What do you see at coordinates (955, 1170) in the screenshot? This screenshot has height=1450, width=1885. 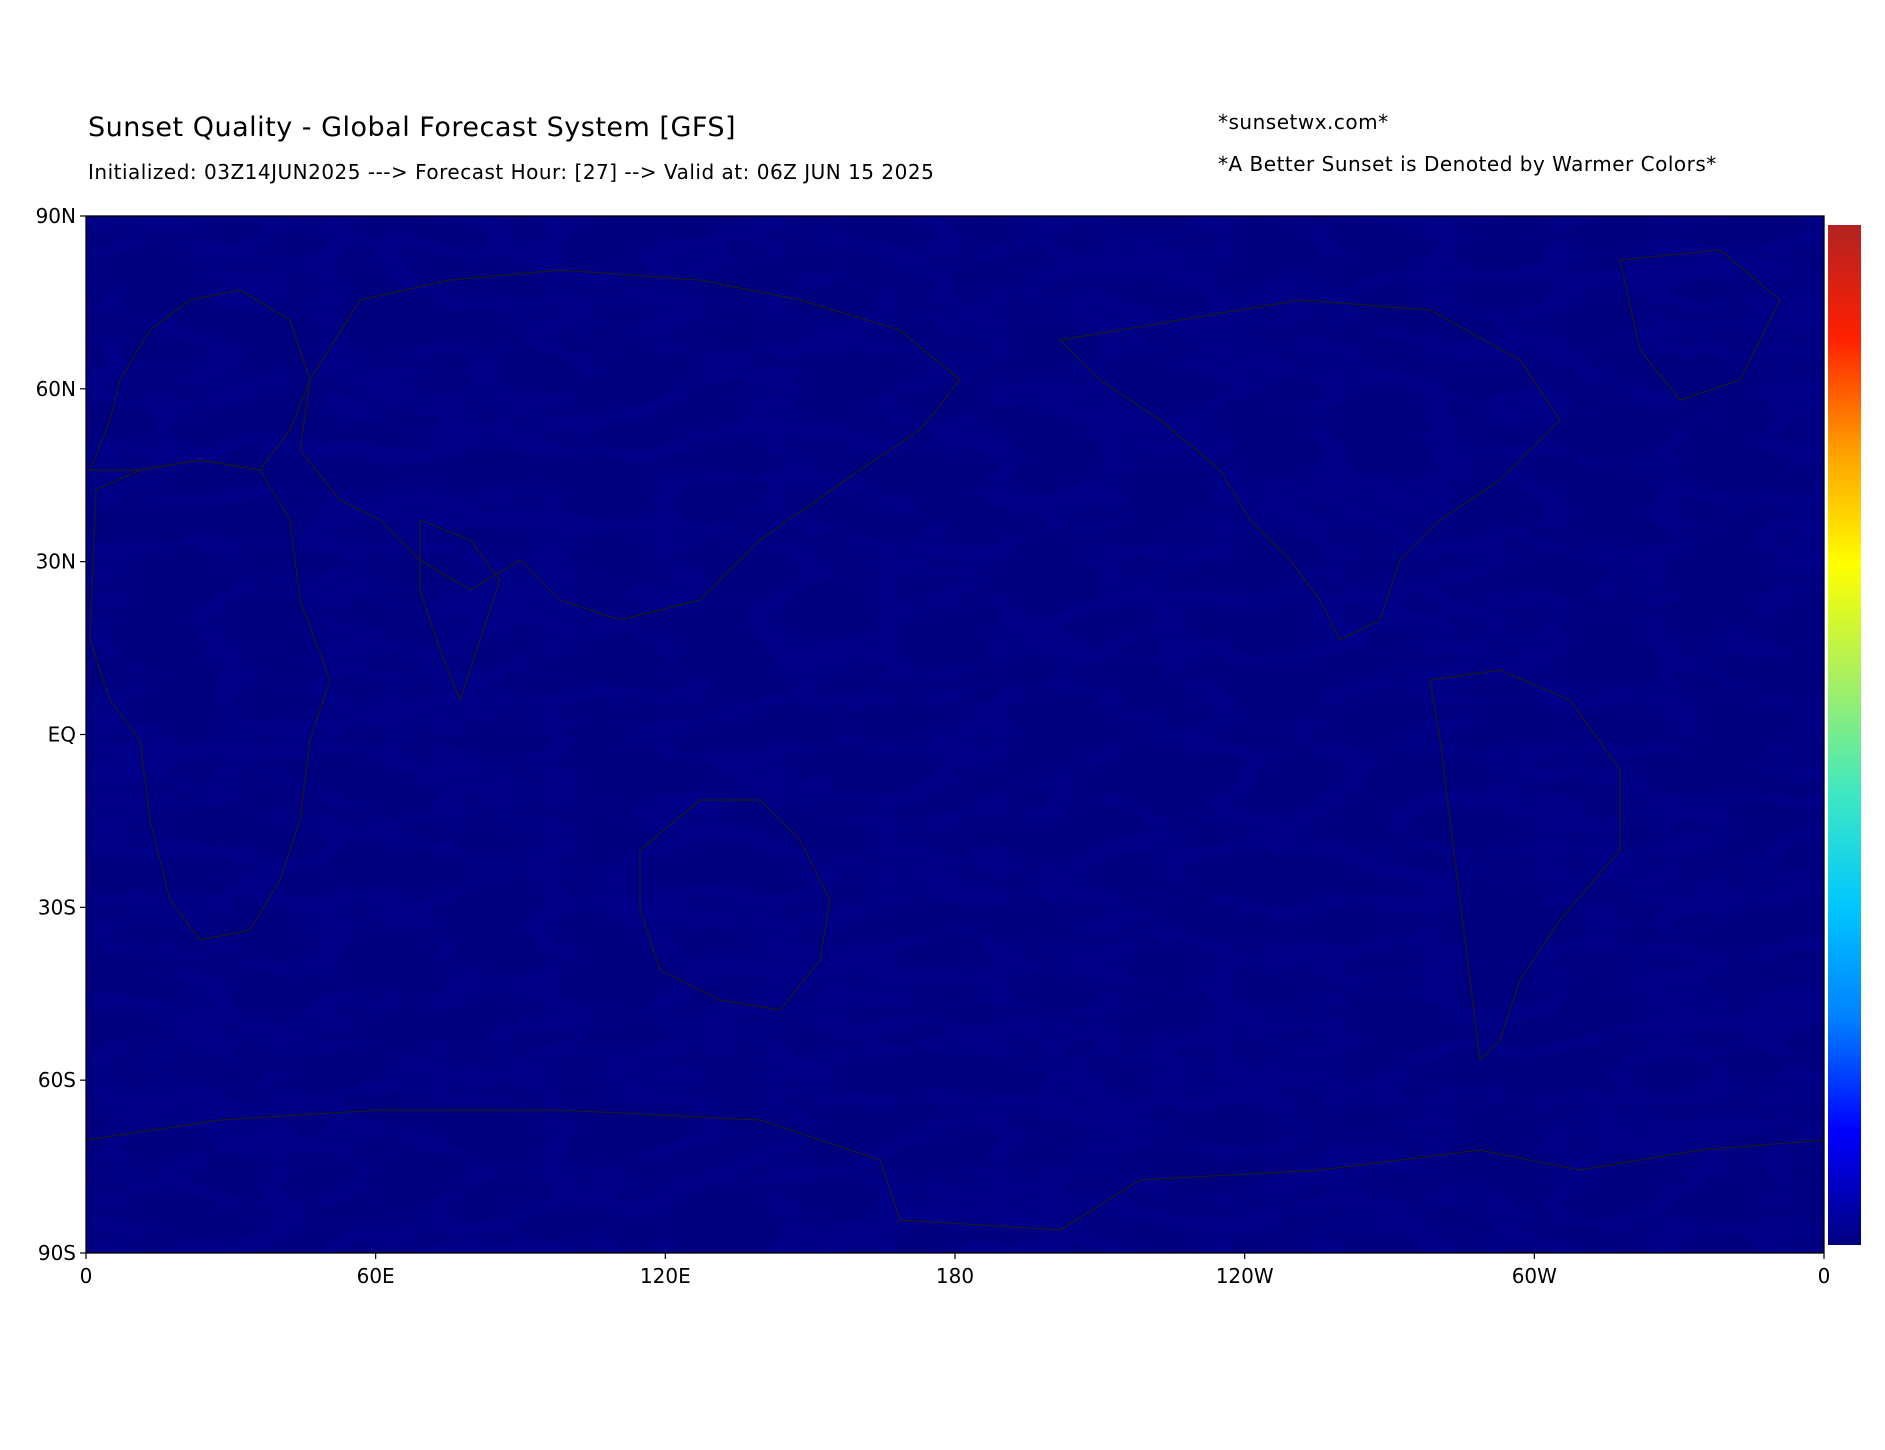 I see `antarctica-coastline` at bounding box center [955, 1170].